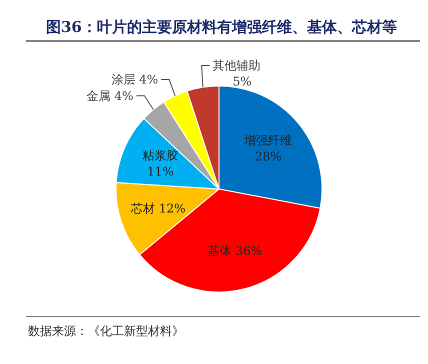  What do you see at coordinates (98, 95) in the screenshot?
I see `slice-label: 金属` at bounding box center [98, 95].